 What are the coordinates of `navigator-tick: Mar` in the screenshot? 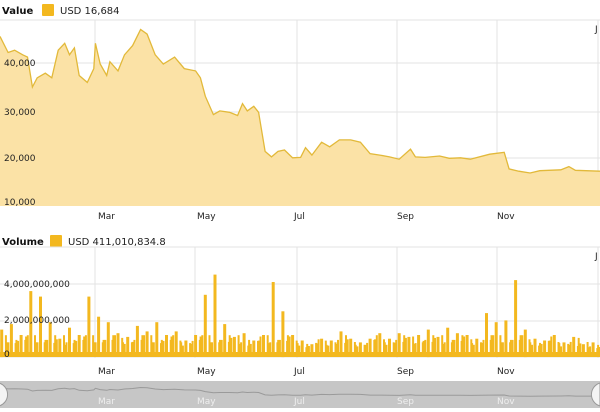 It's located at (106, 402).